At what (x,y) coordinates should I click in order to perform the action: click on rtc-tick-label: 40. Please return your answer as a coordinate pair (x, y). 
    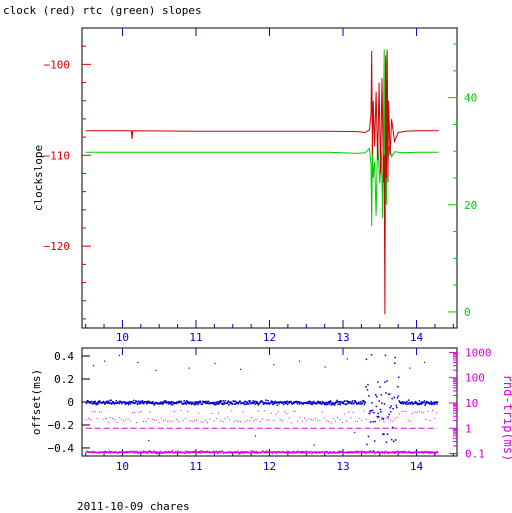
    Looking at the image, I should click on (470, 98).